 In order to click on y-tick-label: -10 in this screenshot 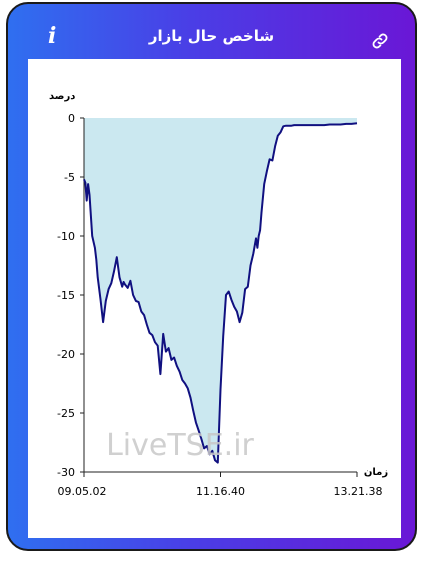, I will do `click(66, 236)`.